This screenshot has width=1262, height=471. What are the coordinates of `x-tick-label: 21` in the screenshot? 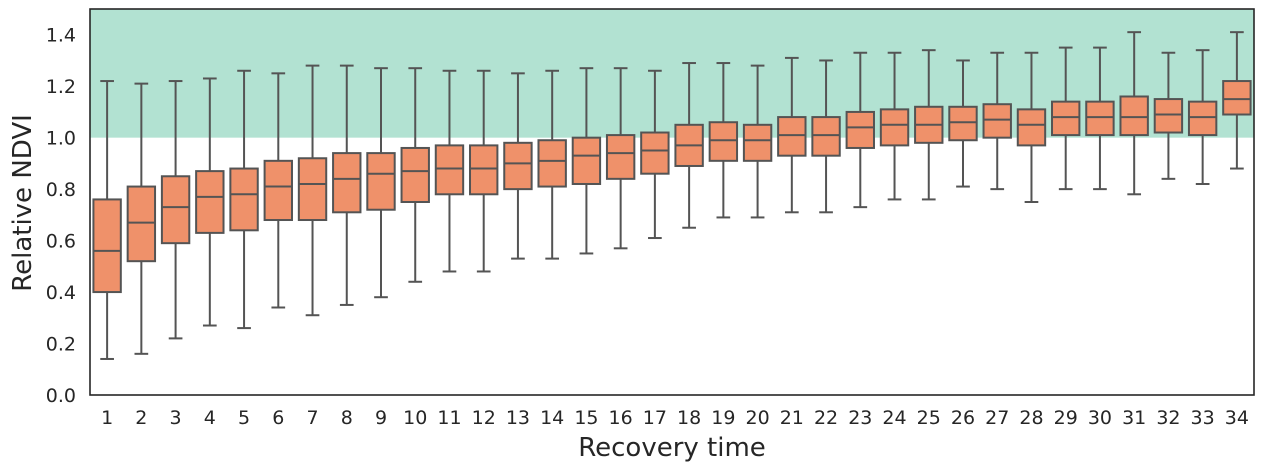 It's located at (792, 418).